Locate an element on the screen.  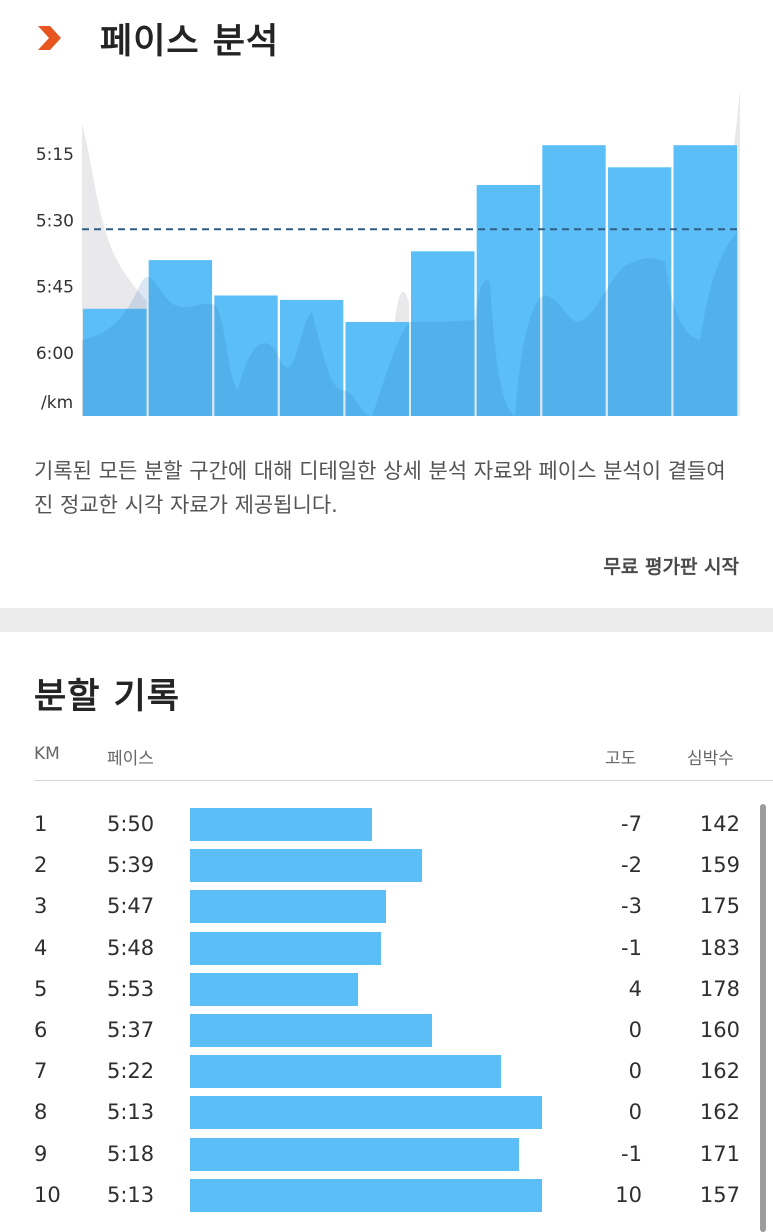
split-elevation: -2 is located at coordinates (631, 865).